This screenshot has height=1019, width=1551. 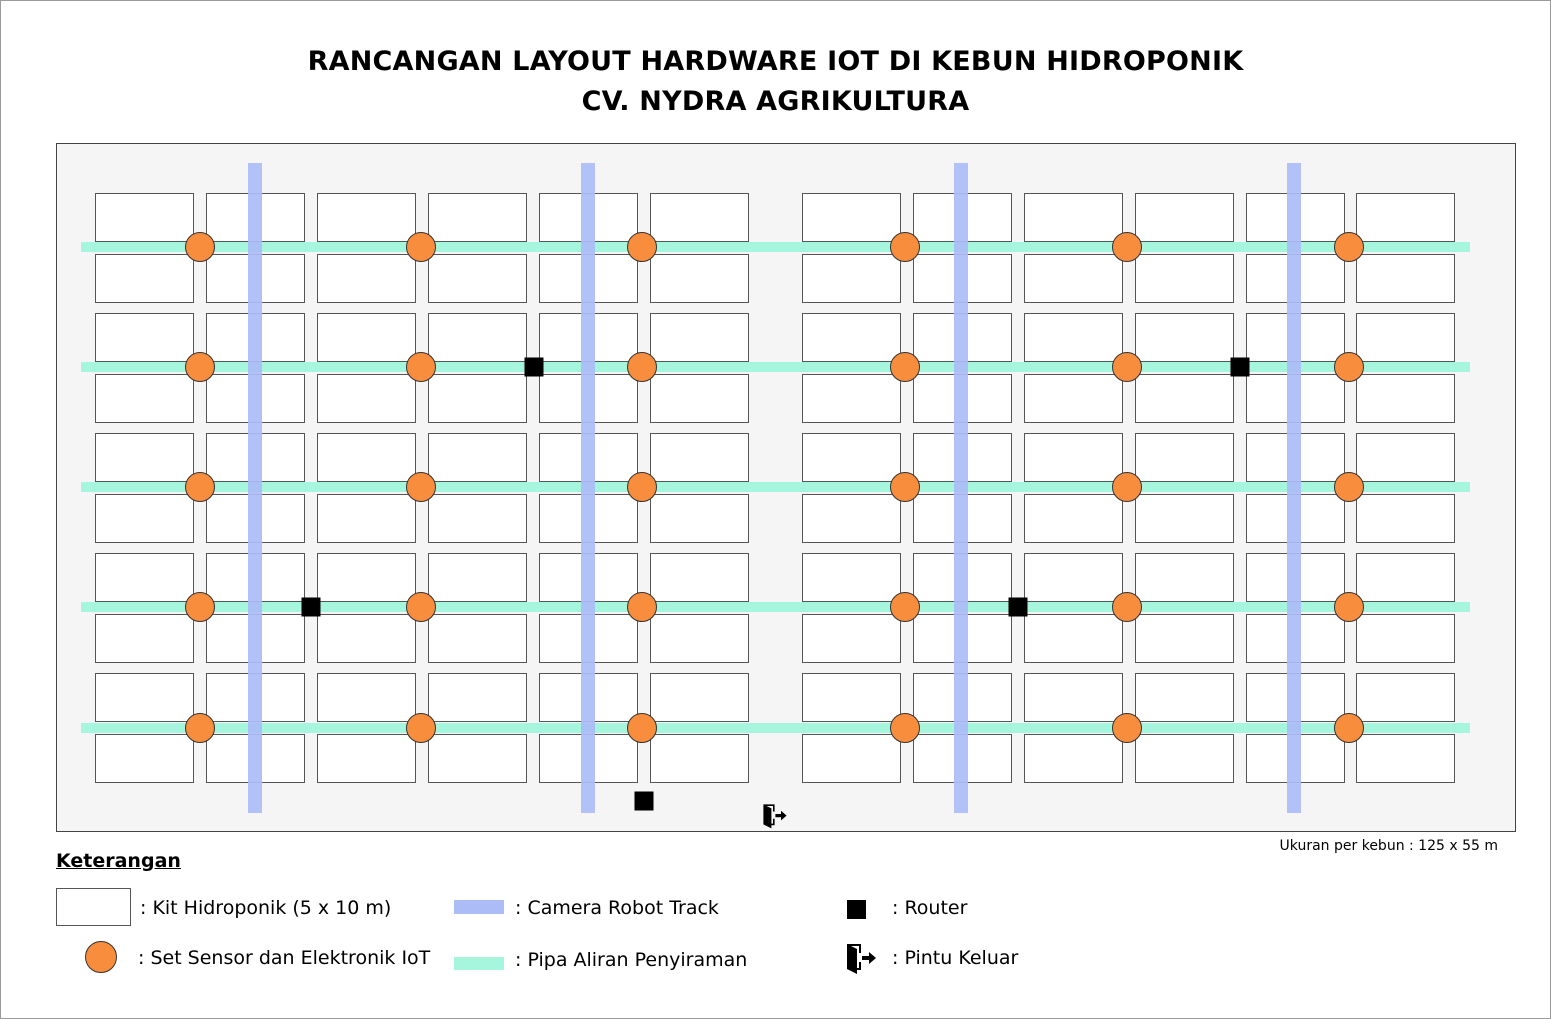 I want to click on size-note: Ukuran per kebun : 125 x 55 m, so click(x=1388, y=846).